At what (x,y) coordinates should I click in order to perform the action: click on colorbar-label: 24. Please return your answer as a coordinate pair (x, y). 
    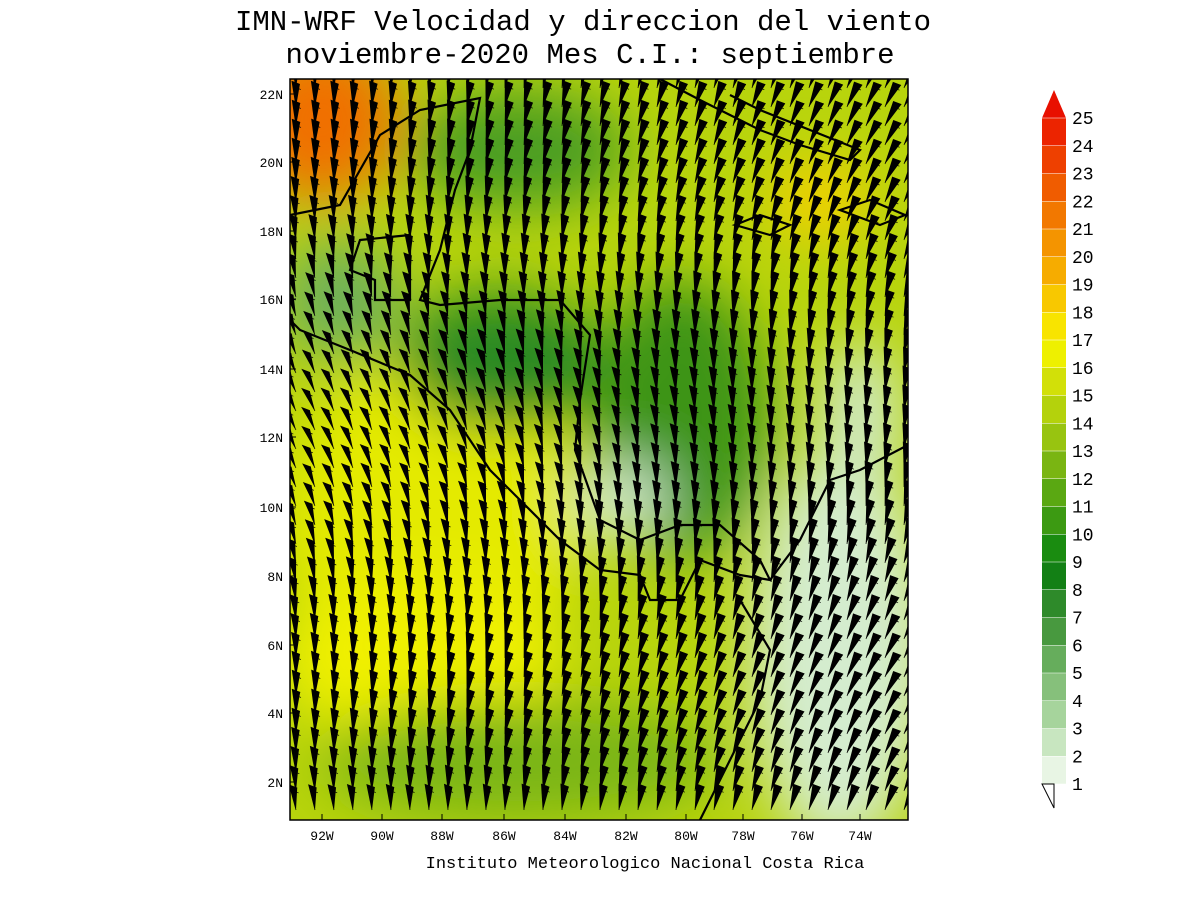
    Looking at the image, I should click on (1083, 148).